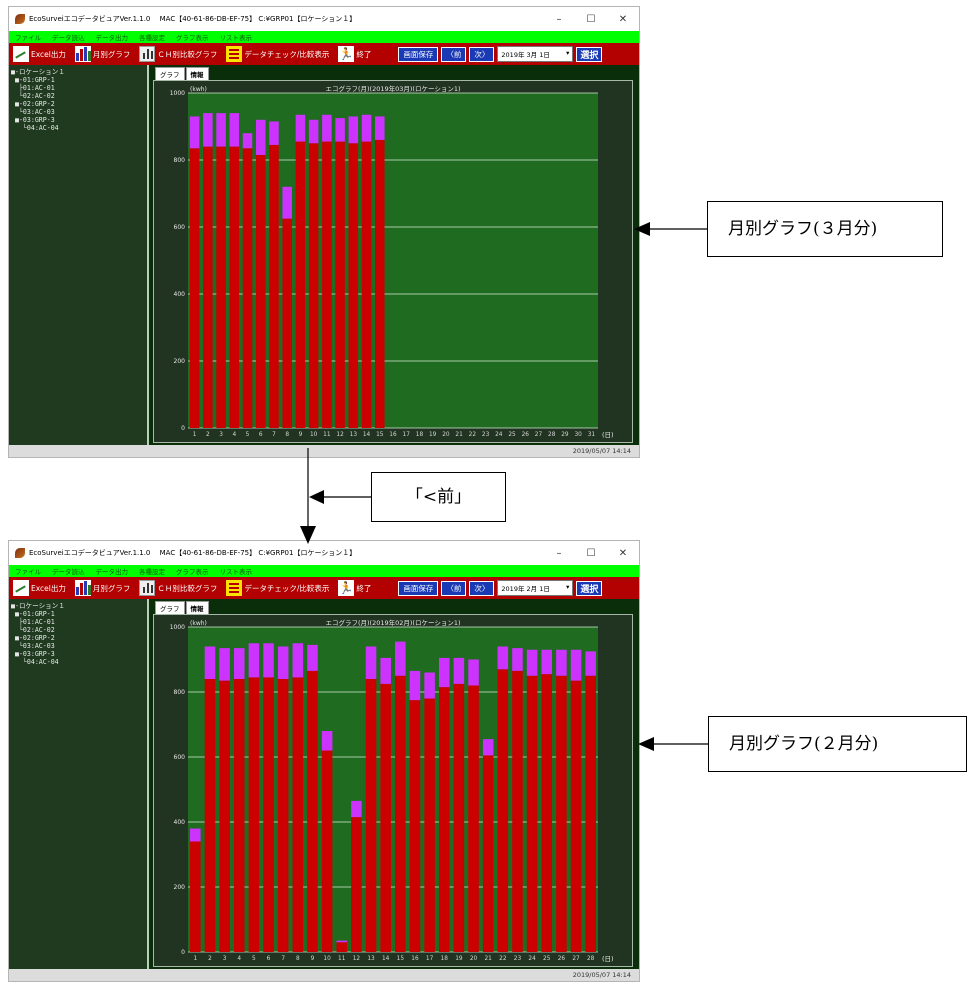 The width and height of the screenshot is (967, 982). Describe the element at coordinates (525, 55) in the screenshot. I see `date-value: 2019年 3月 1日` at that location.